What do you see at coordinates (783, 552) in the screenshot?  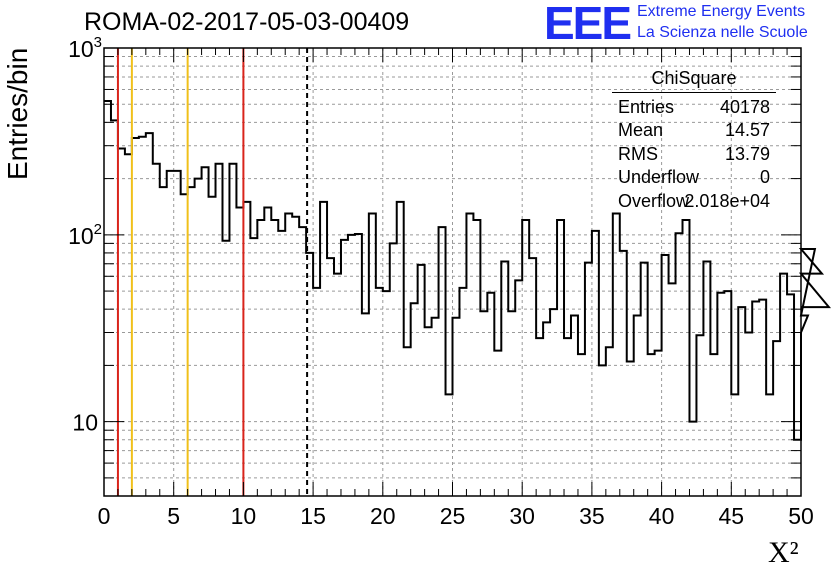 I see `x-axis-label: X²` at bounding box center [783, 552].